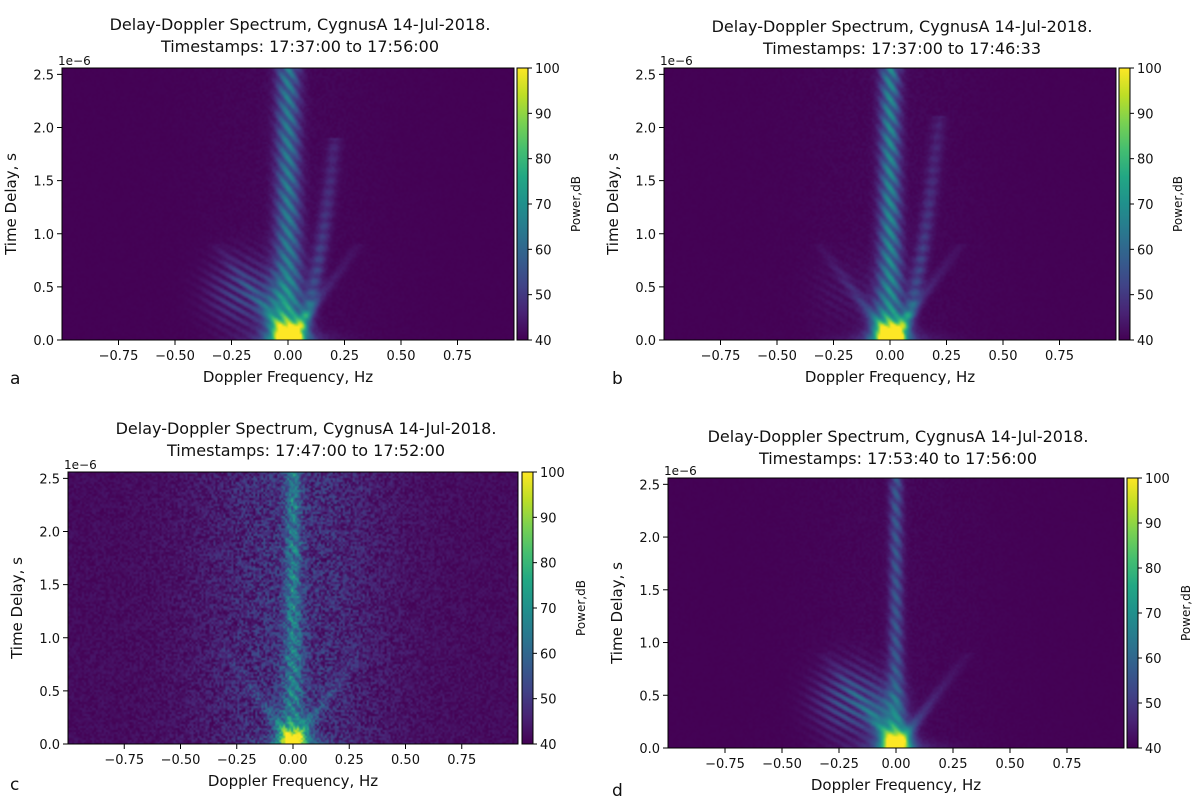 The image size is (1200, 802). Describe the element at coordinates (617, 379) in the screenshot. I see `panel-label: b` at that location.